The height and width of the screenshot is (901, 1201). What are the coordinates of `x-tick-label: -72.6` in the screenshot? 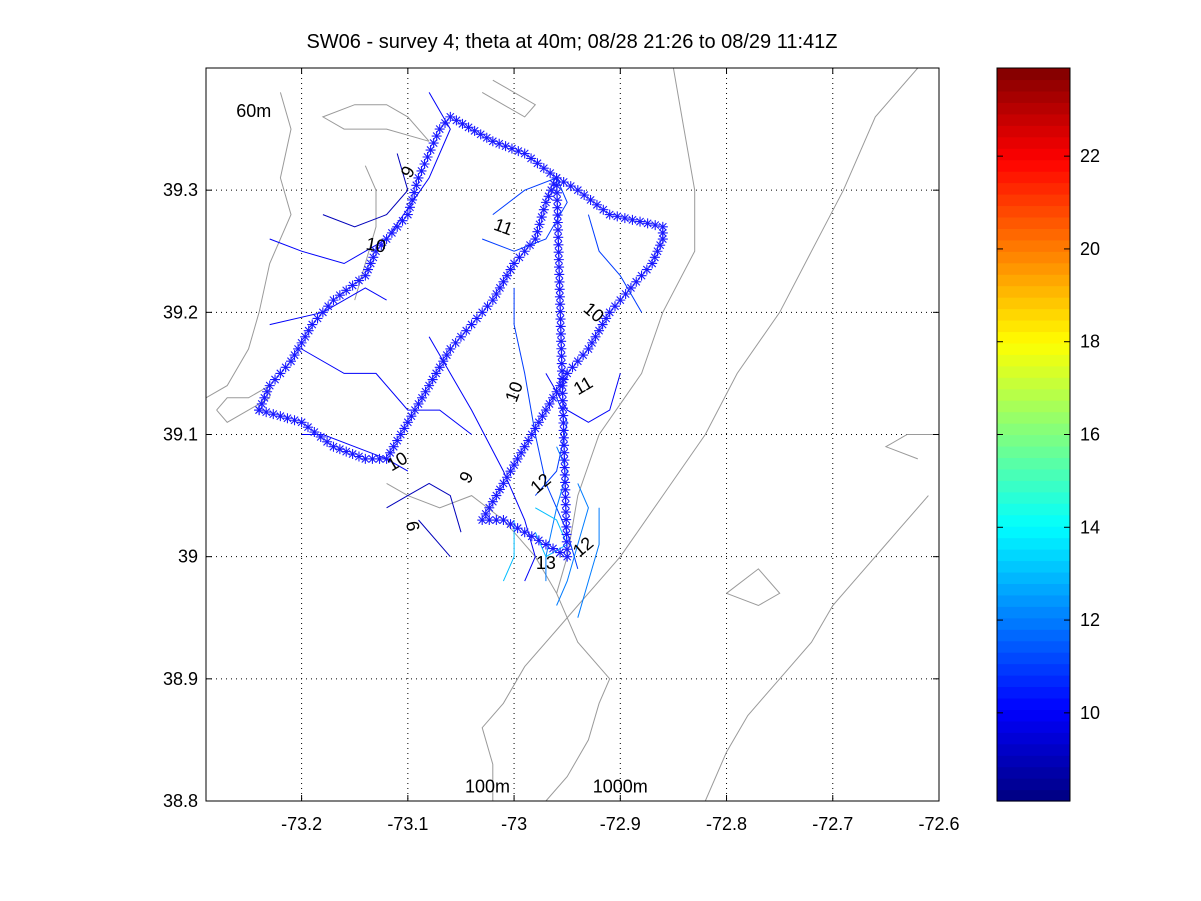 It's located at (938, 824).